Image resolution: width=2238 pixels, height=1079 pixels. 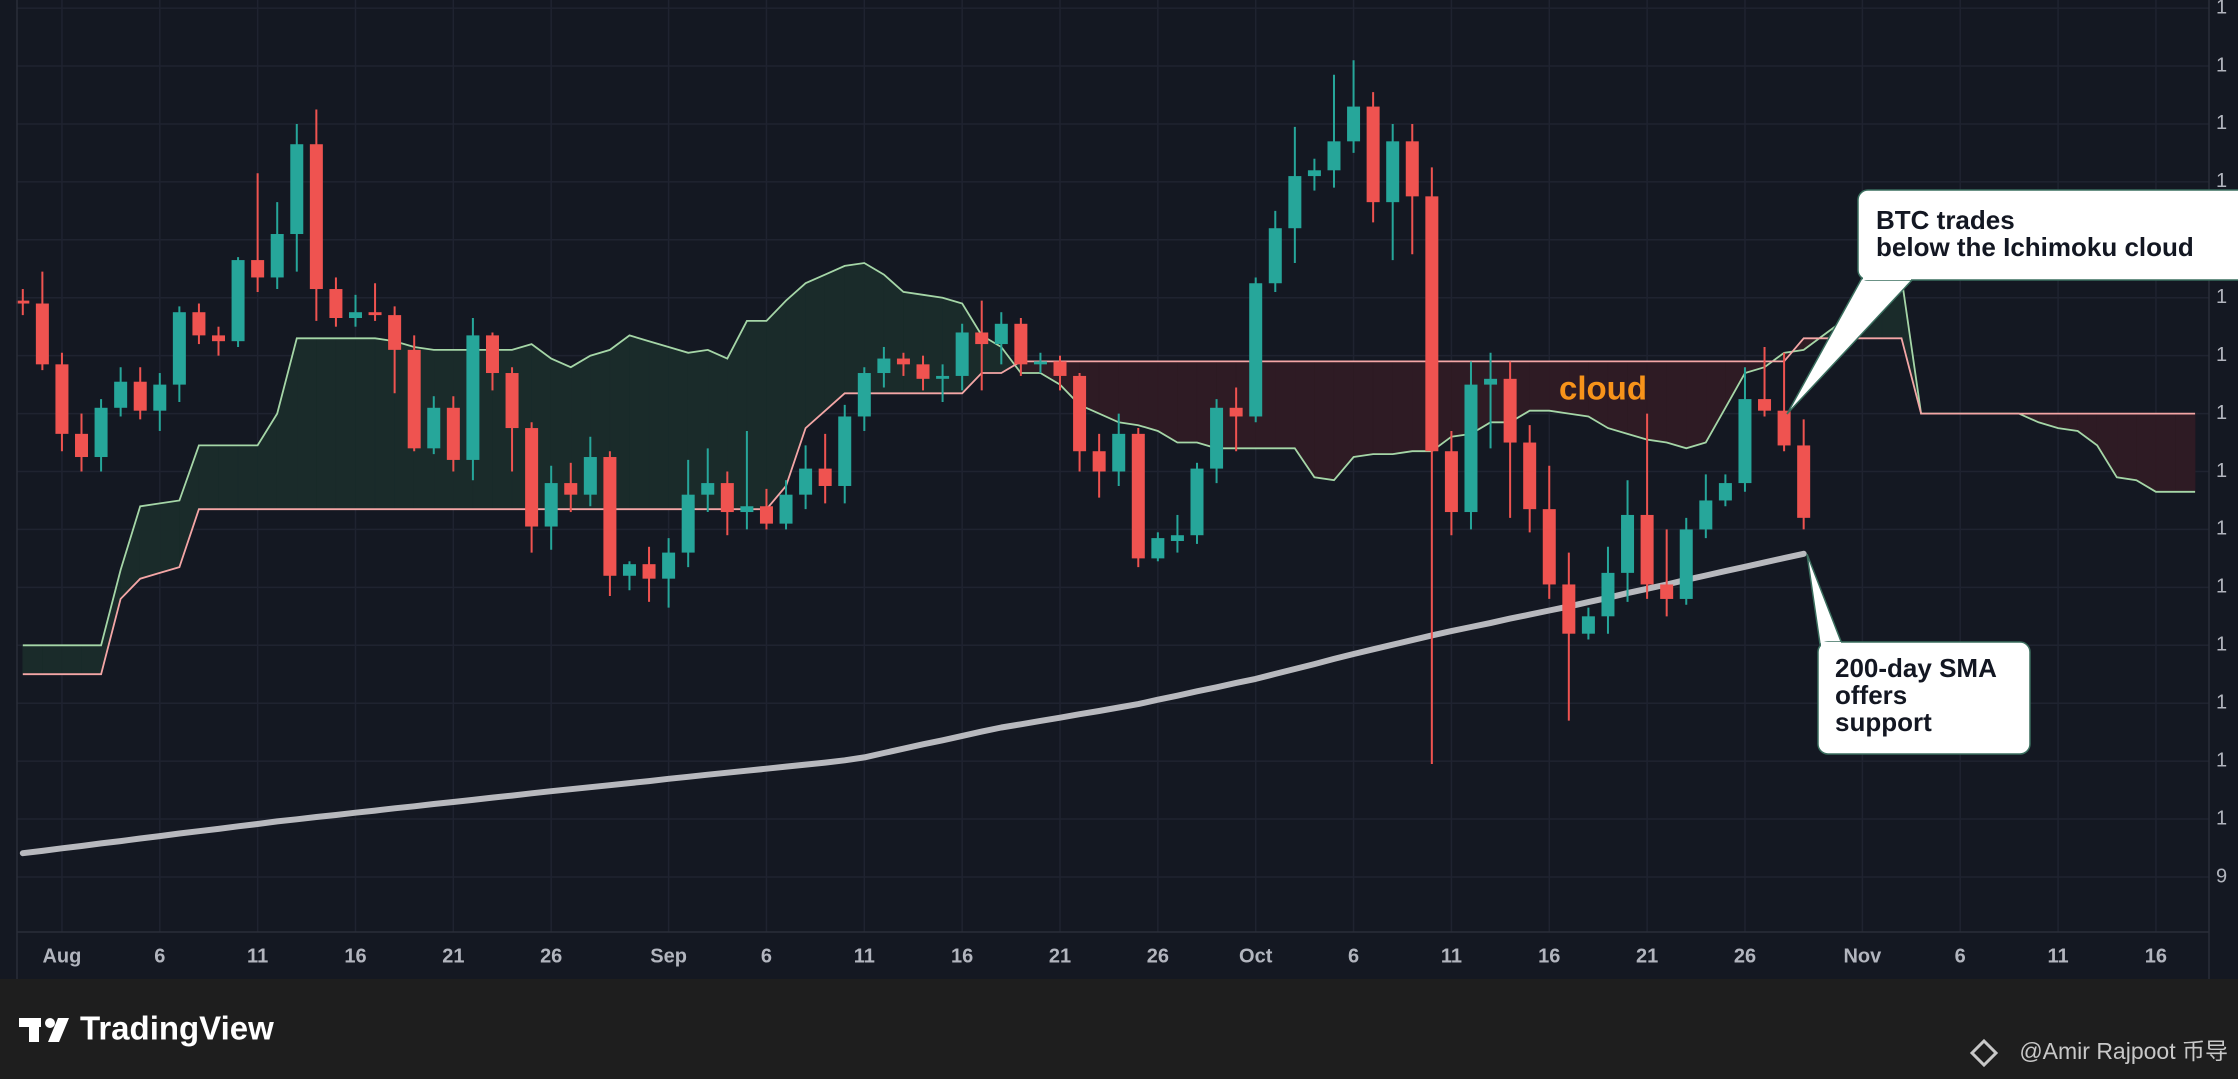 What do you see at coordinates (1916, 668) in the screenshot?
I see `callout-text: 200-day SMA` at bounding box center [1916, 668].